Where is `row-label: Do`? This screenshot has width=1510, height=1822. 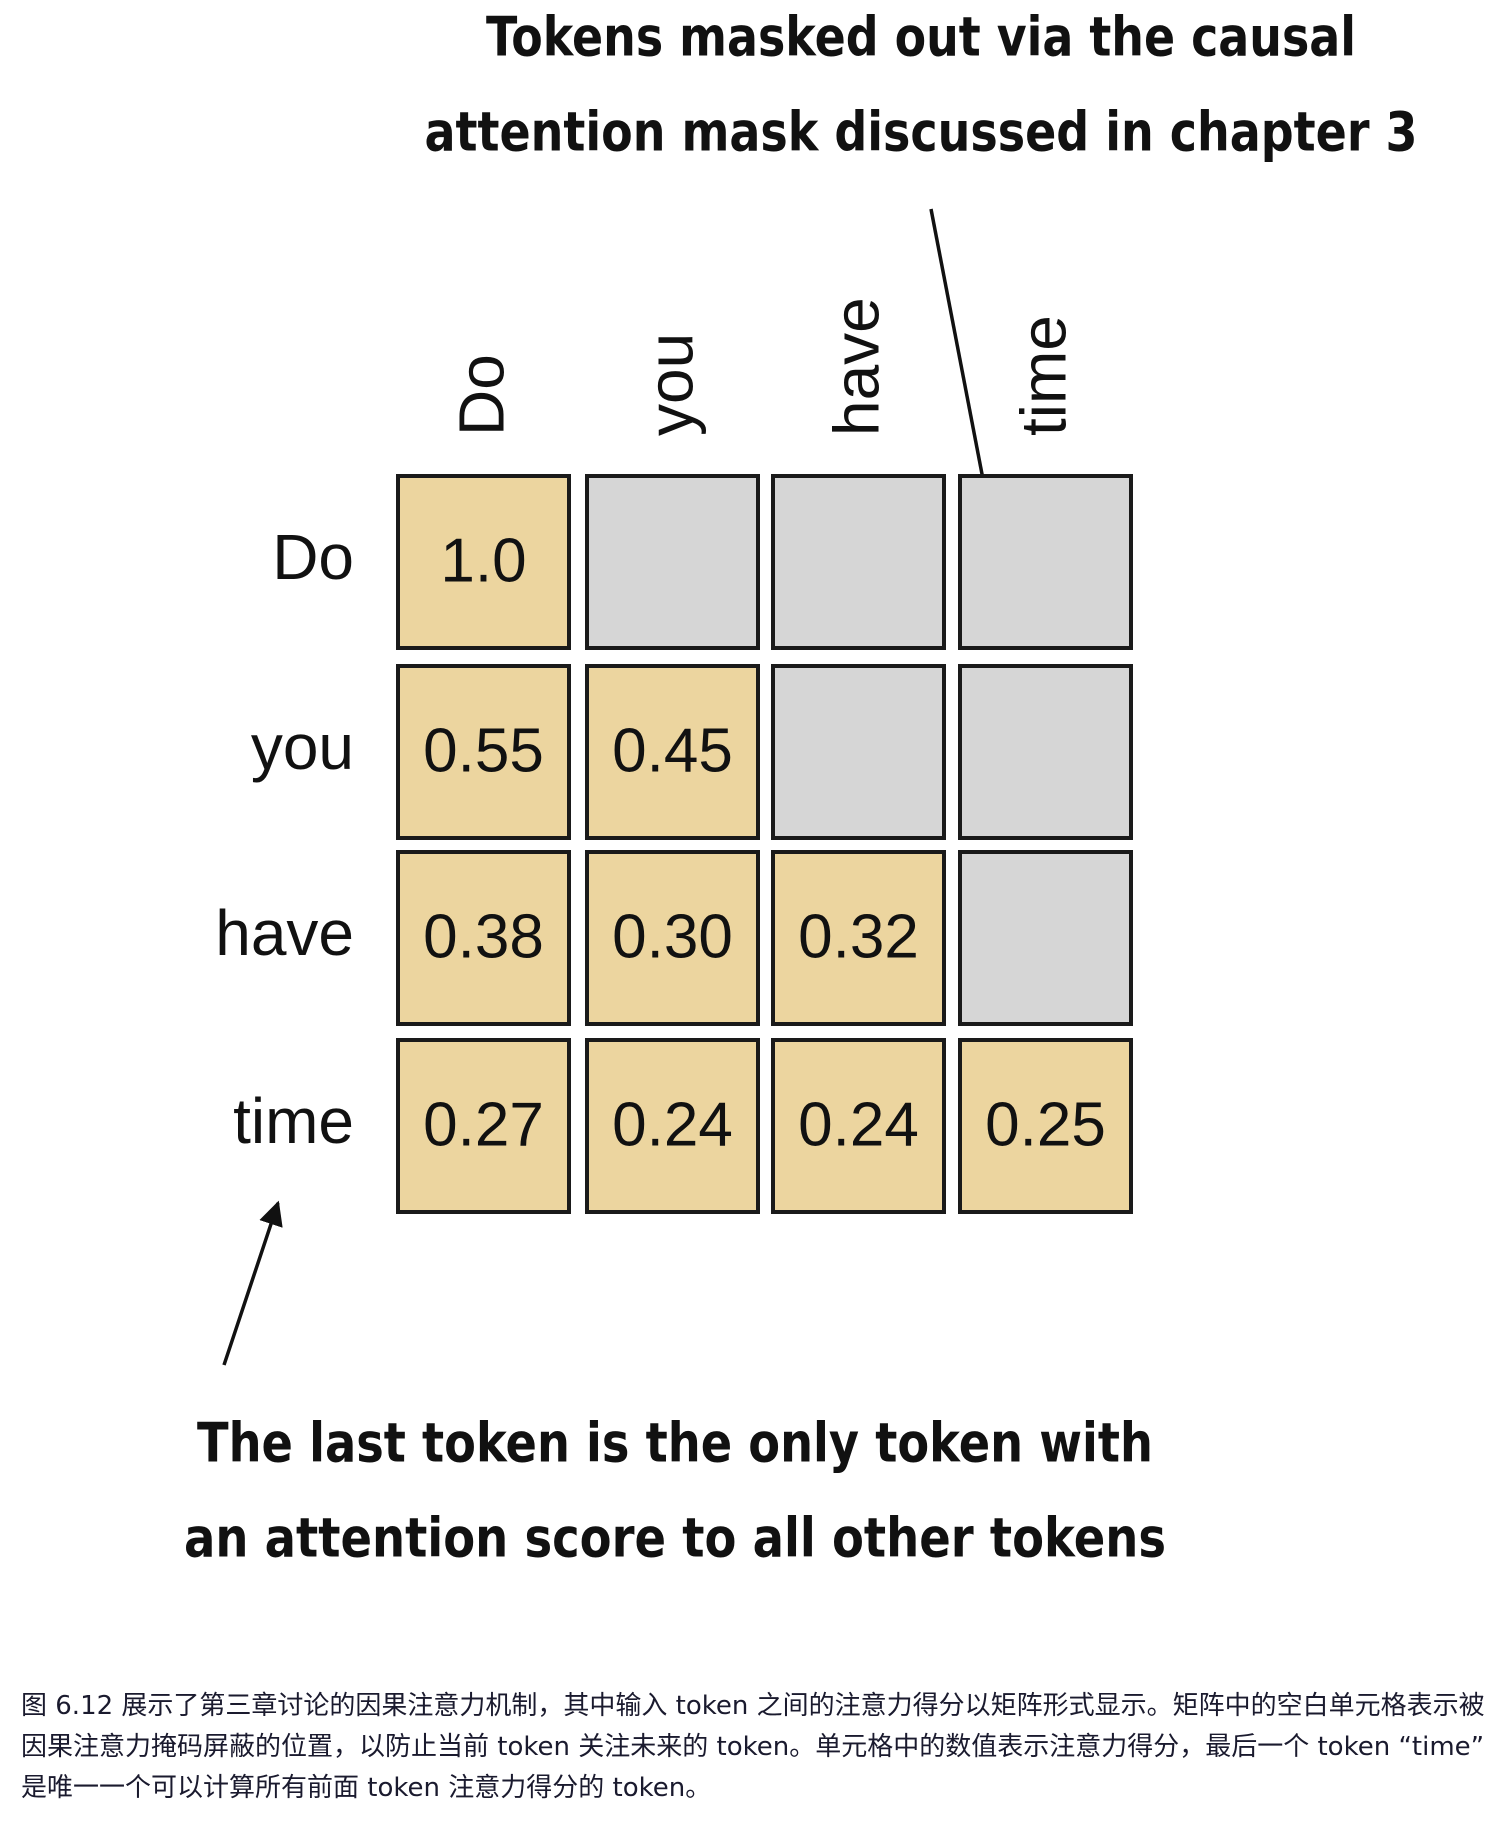
row-label: Do is located at coordinates (313, 557).